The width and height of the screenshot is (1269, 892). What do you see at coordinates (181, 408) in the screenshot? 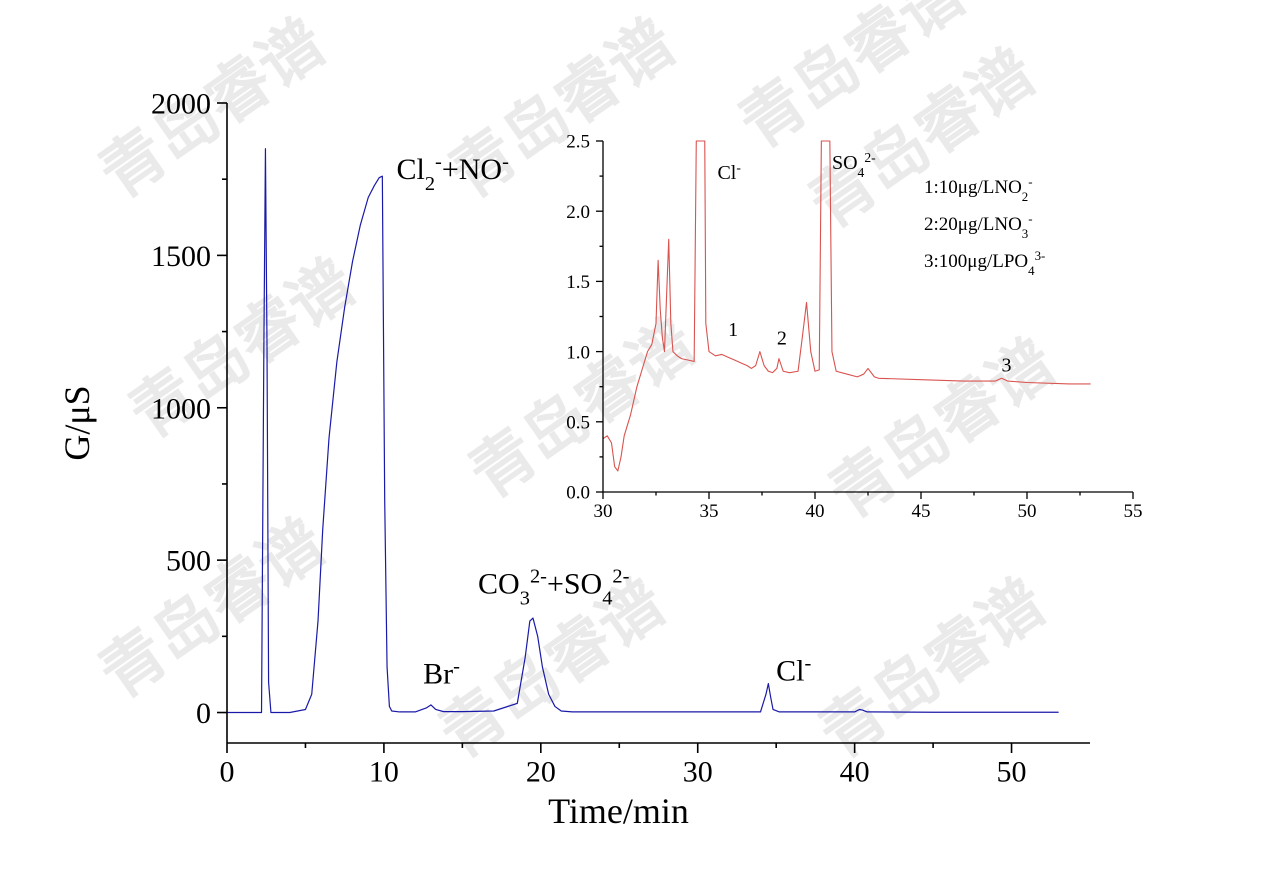
I see `main-y-tick-label: 1000` at bounding box center [181, 408].